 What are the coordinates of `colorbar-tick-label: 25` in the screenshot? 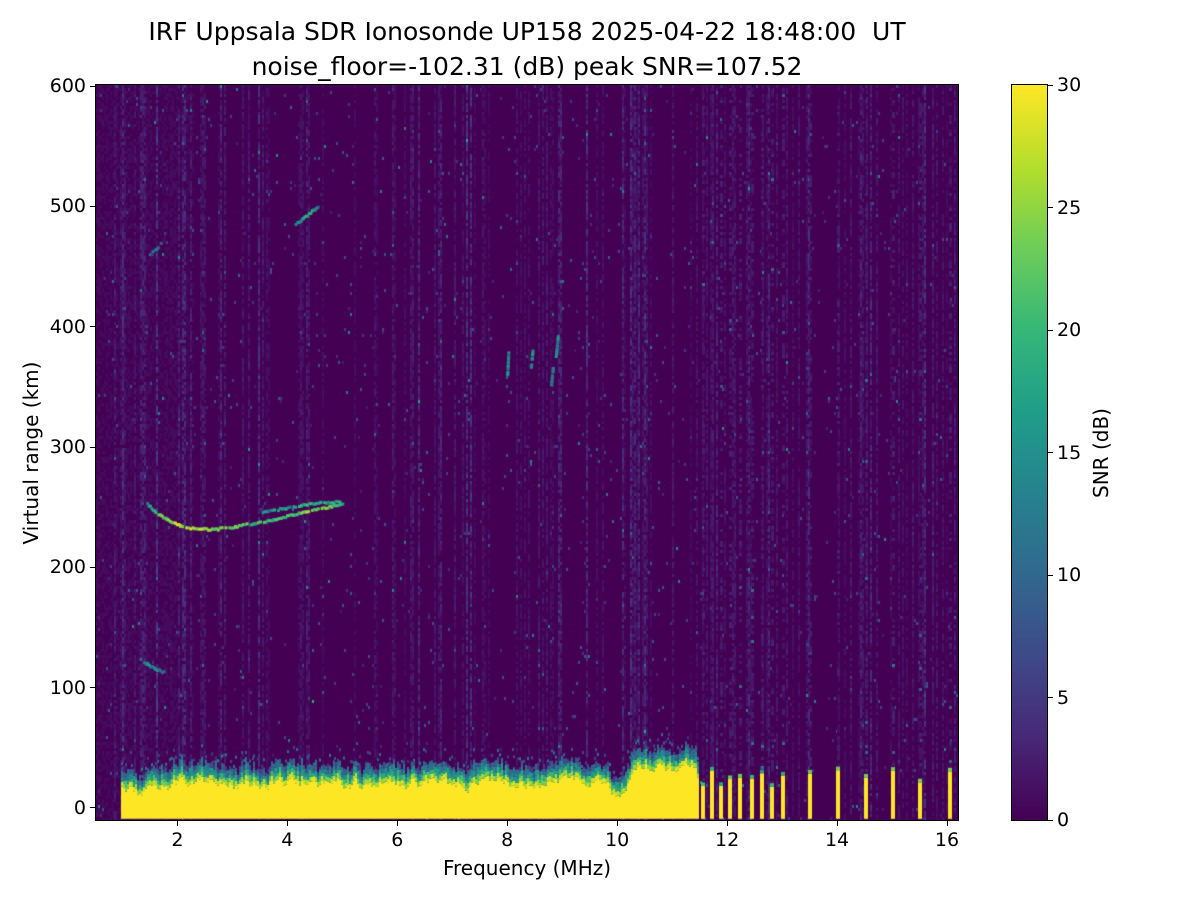 It's located at (1069, 207).